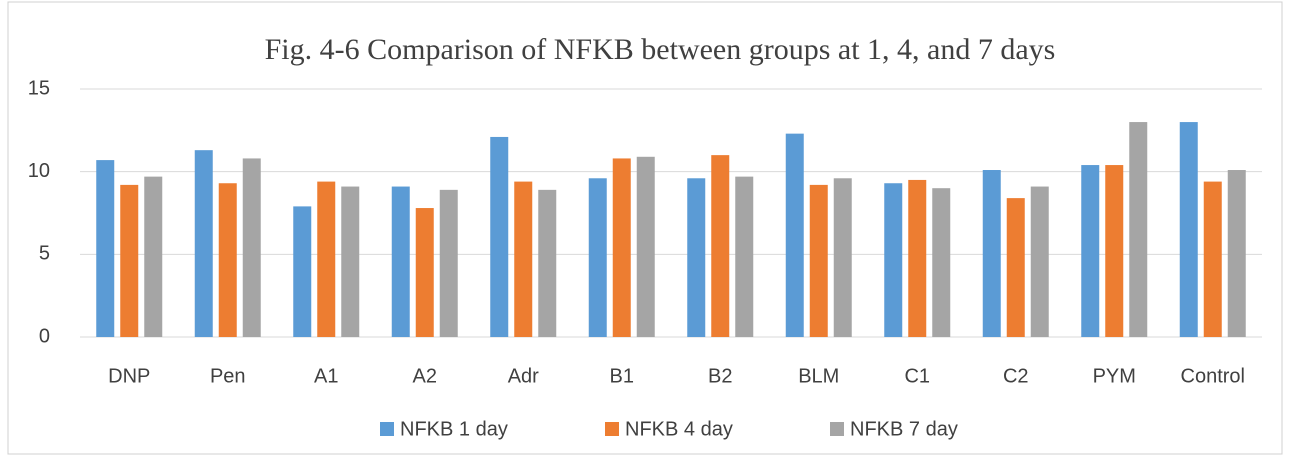  Describe the element at coordinates (622, 376) in the screenshot. I see `x-tick-label: B1` at that location.